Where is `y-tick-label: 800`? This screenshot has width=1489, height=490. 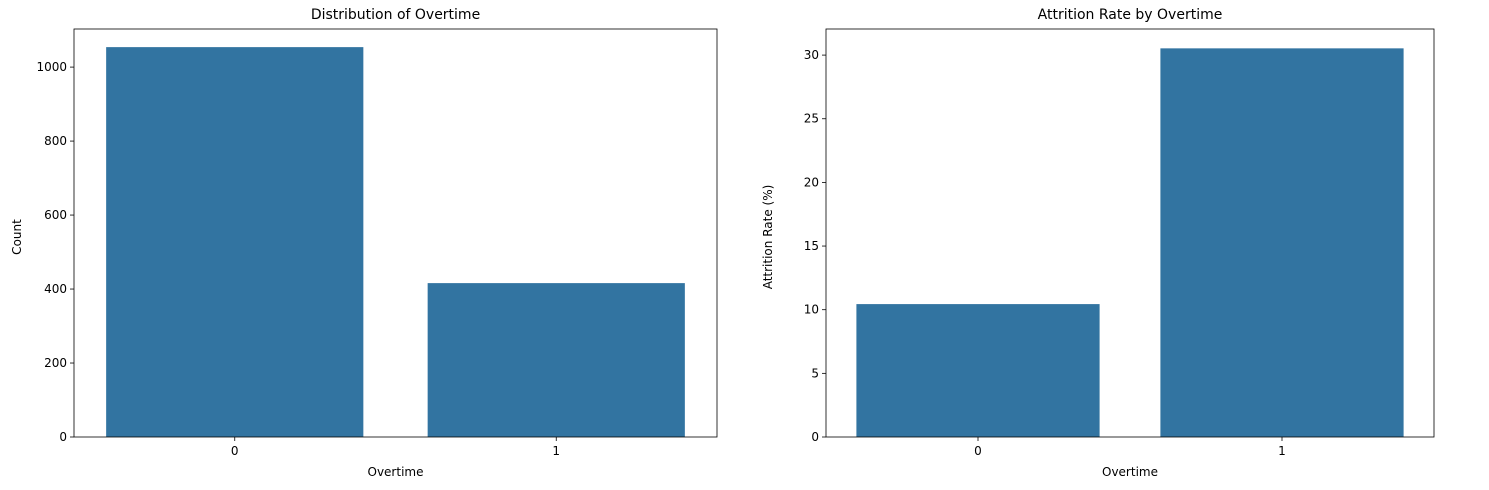 y-tick-label: 800 is located at coordinates (55, 141).